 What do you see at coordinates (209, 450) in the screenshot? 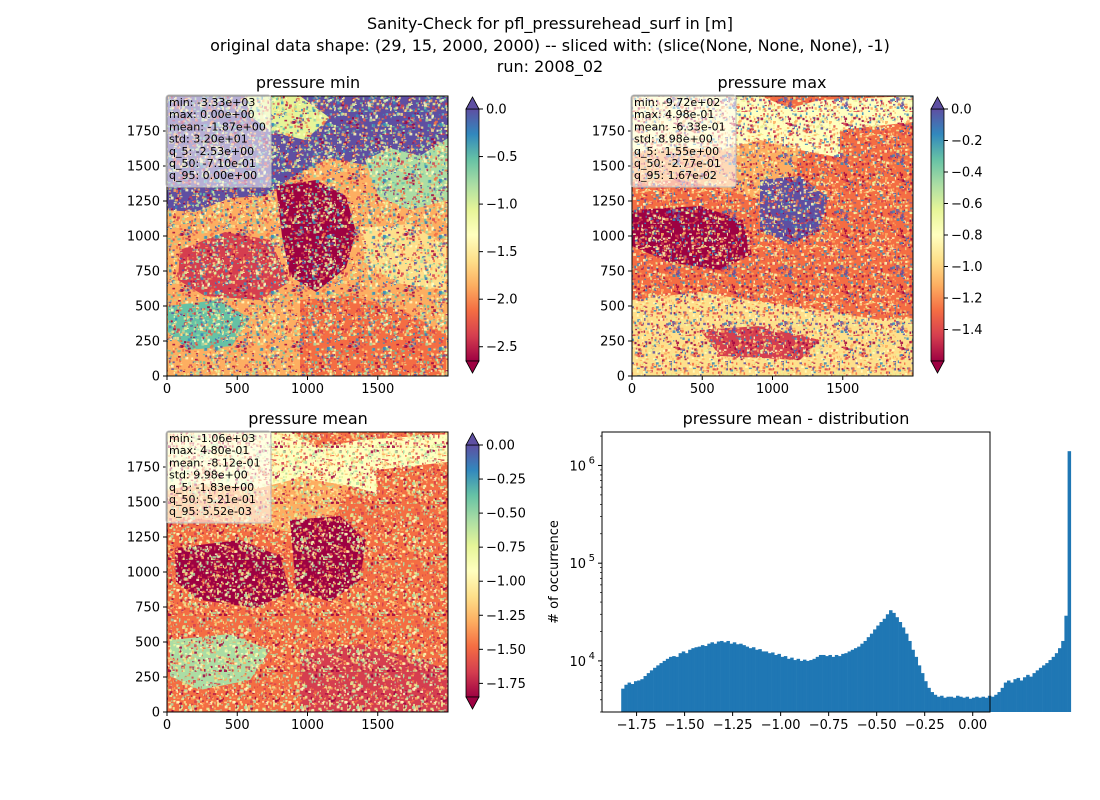
I see `stats-line: max: 4.80e-01` at bounding box center [209, 450].